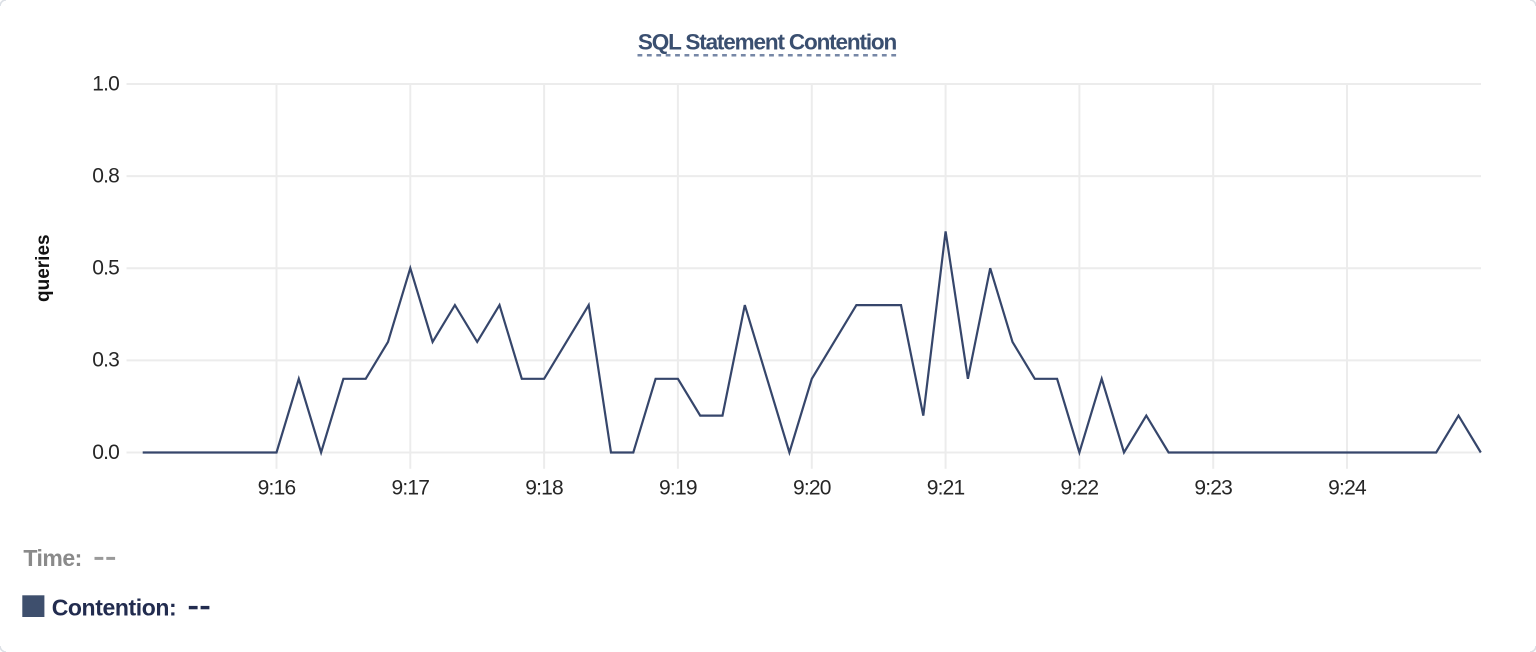  Describe the element at coordinates (812, 488) in the screenshot. I see `svg-text: 9:20` at that location.